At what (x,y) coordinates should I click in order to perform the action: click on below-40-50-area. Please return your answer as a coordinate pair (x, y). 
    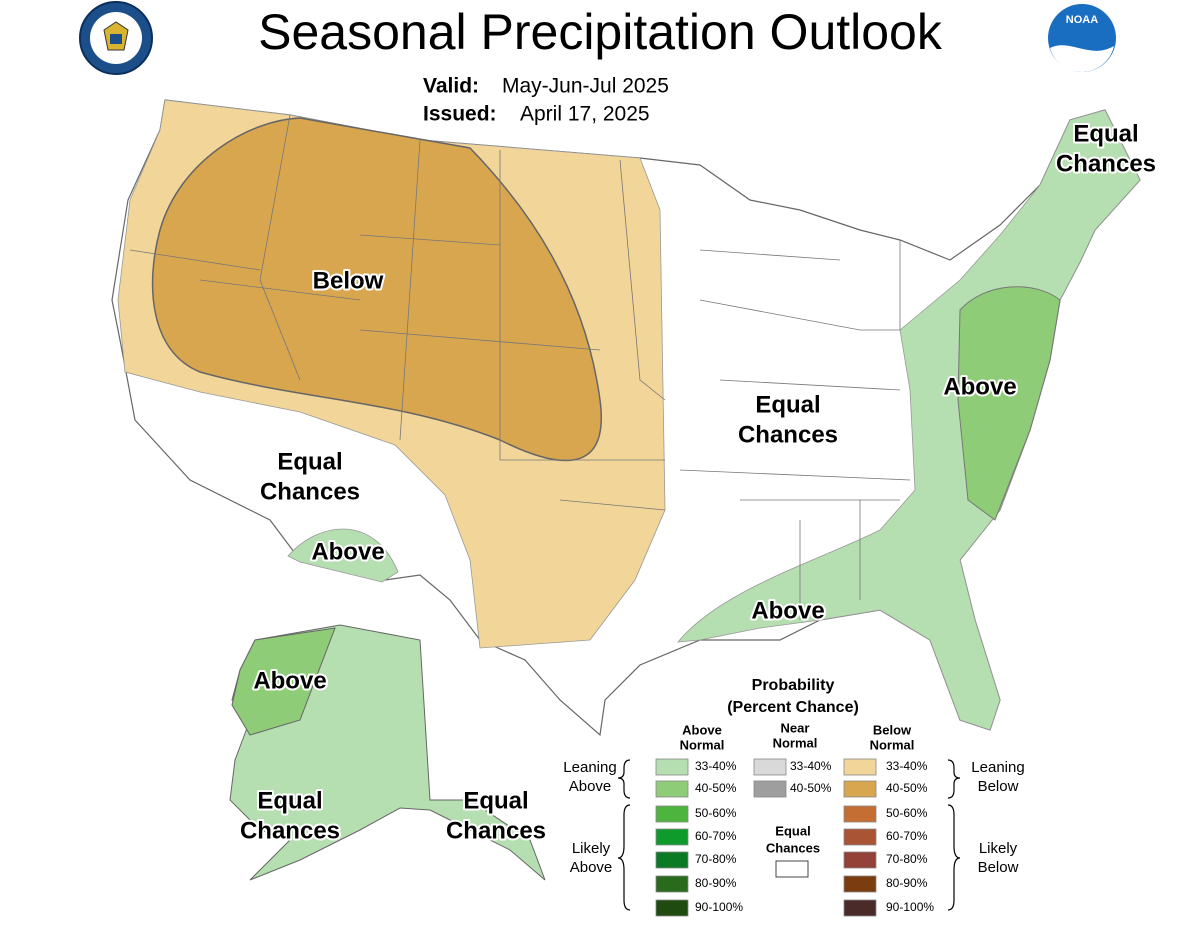
    Looking at the image, I should click on (376, 289).